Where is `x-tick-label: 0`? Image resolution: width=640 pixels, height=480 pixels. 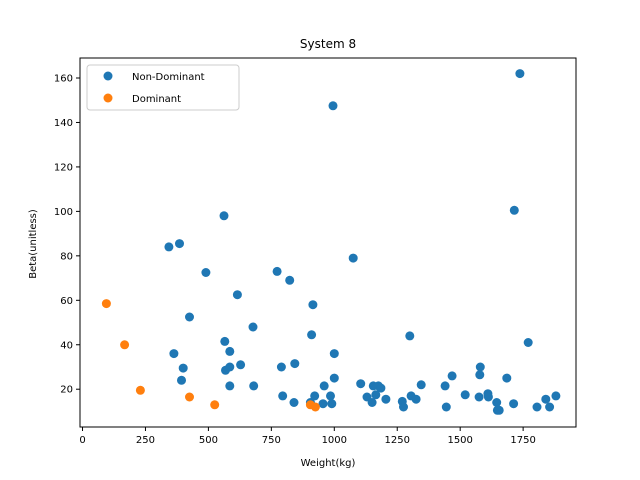
x-tick-label: 0 is located at coordinates (82, 440).